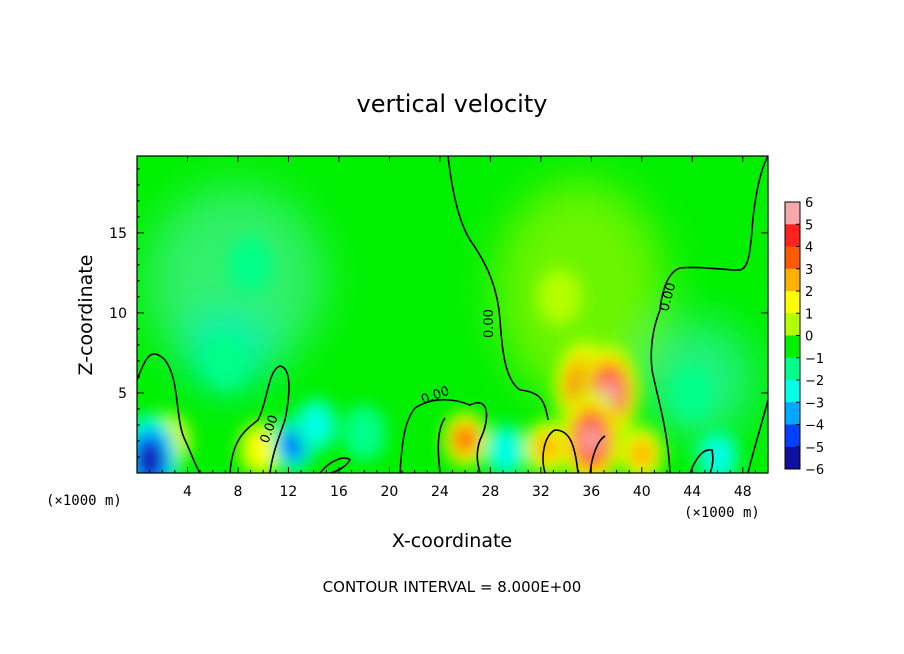  What do you see at coordinates (452, 104) in the screenshot?
I see `chart-title: vertical velocity` at bounding box center [452, 104].